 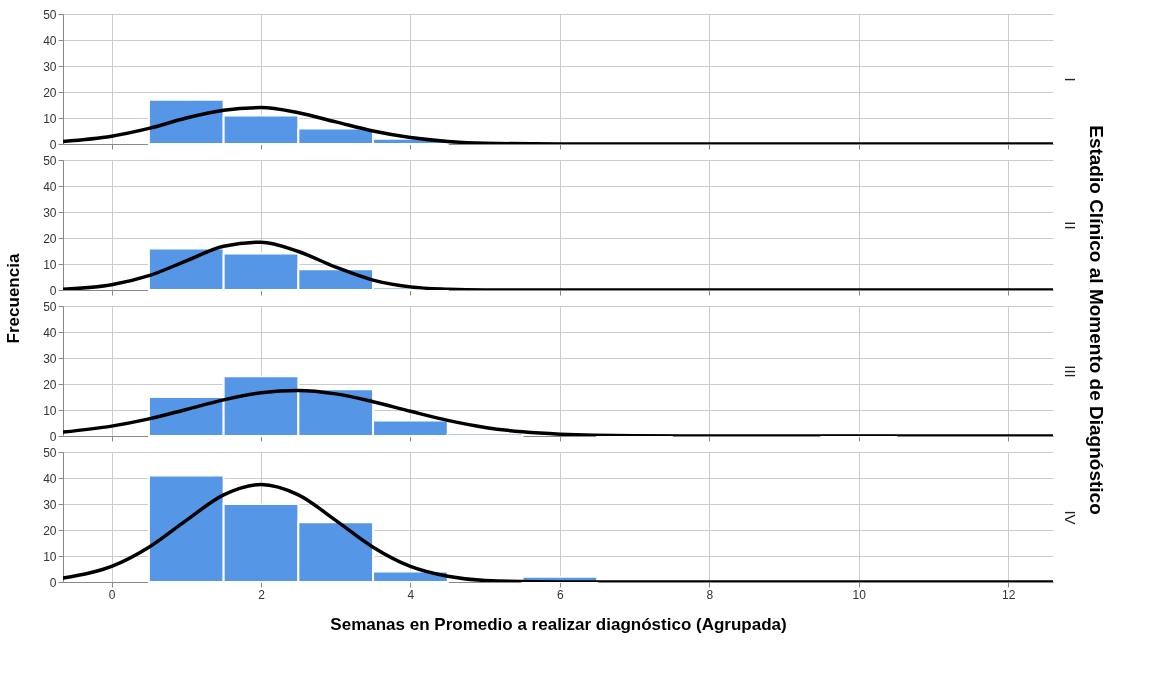 I want to click on y2-axis-title: II, so click(x=1070, y=225).